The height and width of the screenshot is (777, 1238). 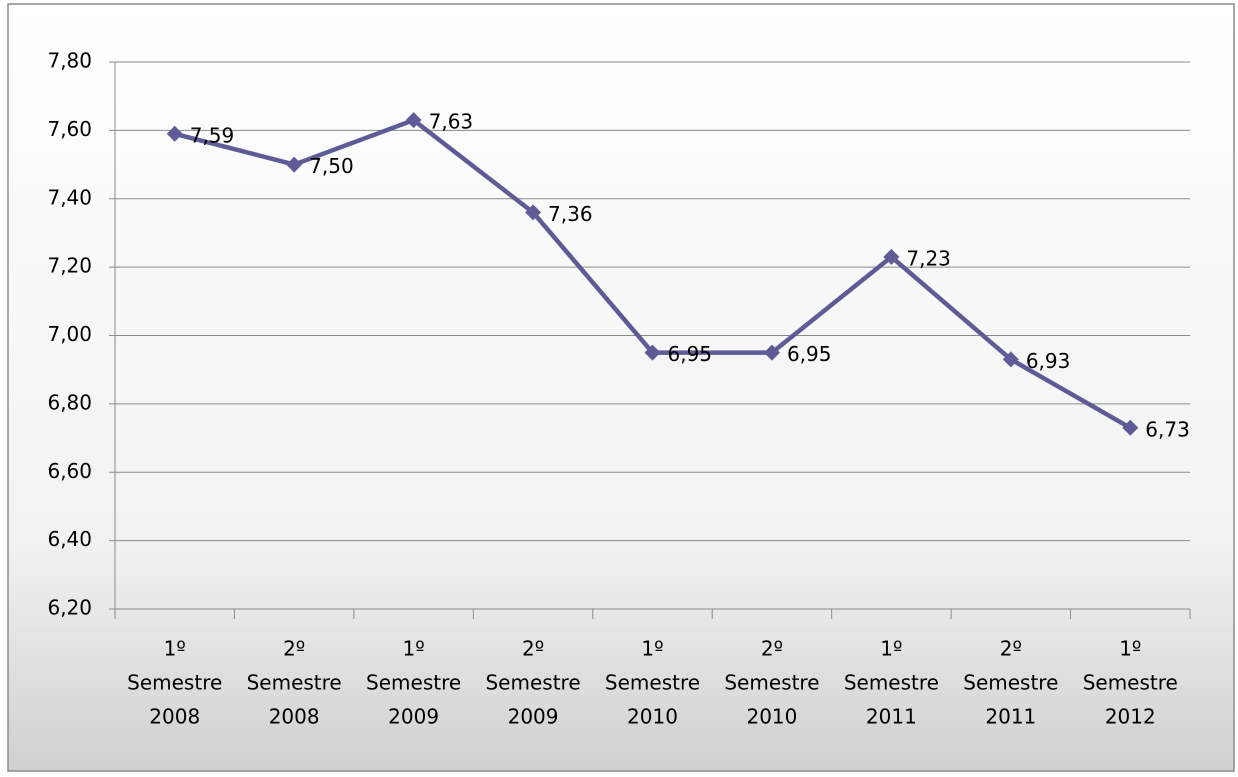 I want to click on data-label: 7,36, so click(x=570, y=214).